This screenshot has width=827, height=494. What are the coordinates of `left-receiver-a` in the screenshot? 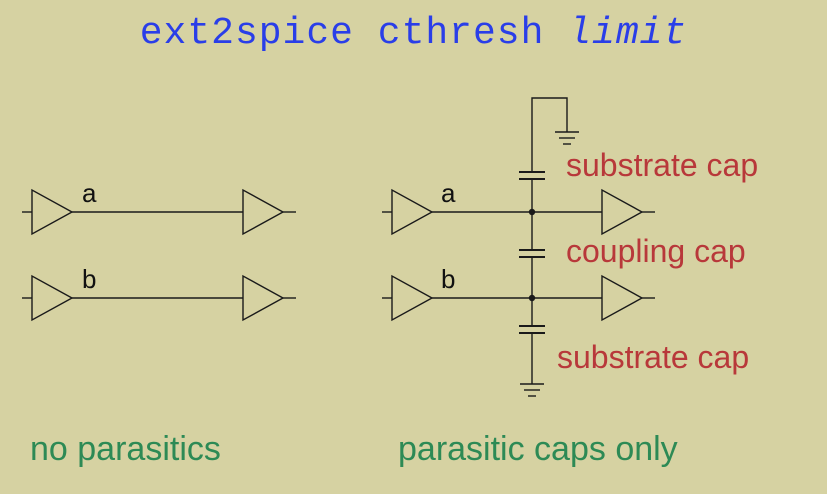 It's located at (263, 212).